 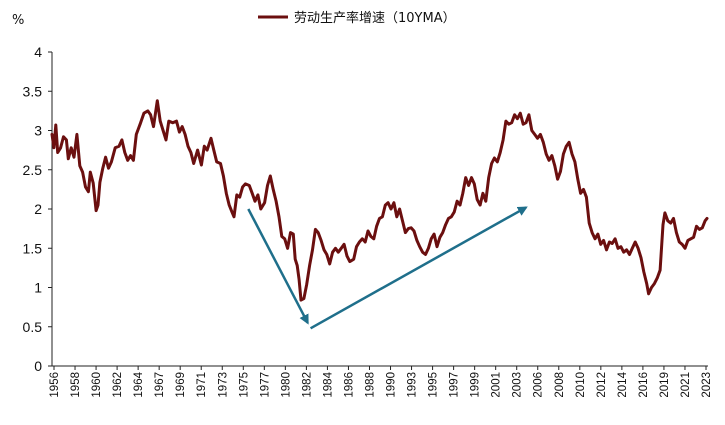 I want to click on x-tick-label: 1964, so click(x=139, y=384).